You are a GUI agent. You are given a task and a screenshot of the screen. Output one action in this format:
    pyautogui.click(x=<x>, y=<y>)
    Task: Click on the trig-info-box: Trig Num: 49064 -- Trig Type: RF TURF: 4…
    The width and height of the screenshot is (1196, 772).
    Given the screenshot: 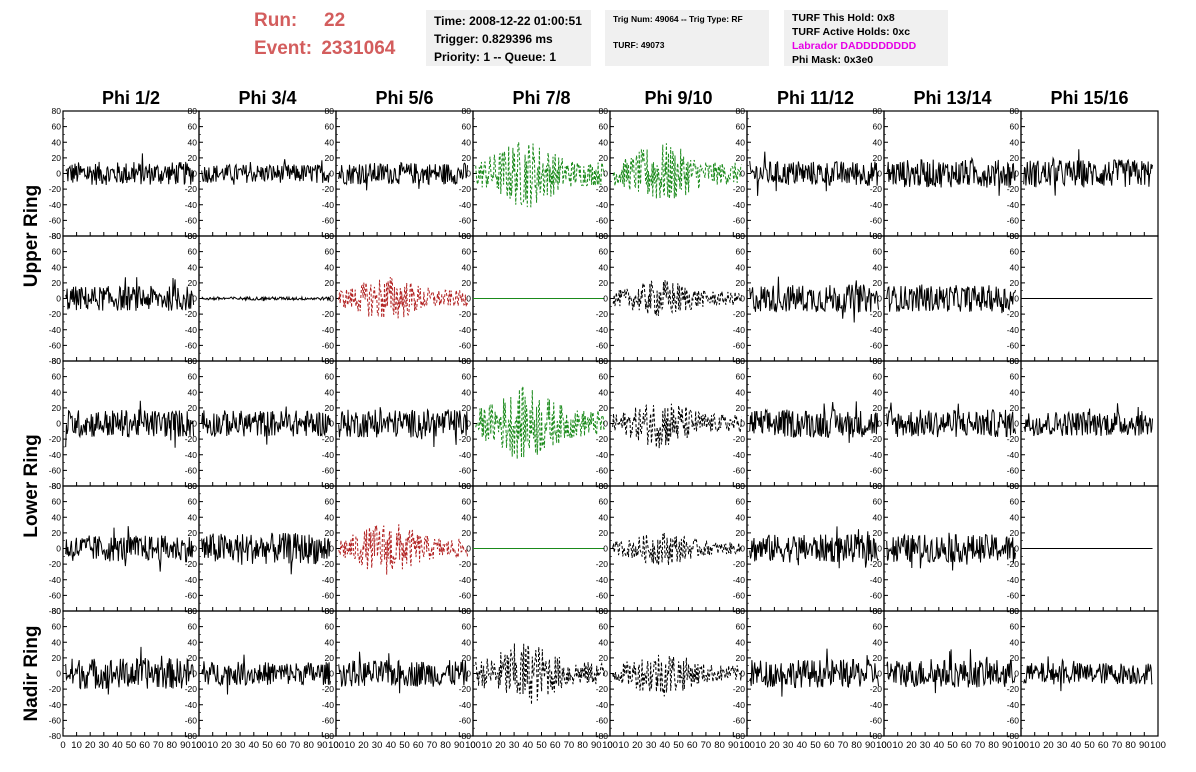 What is the action you would take?
    pyautogui.click(x=687, y=38)
    